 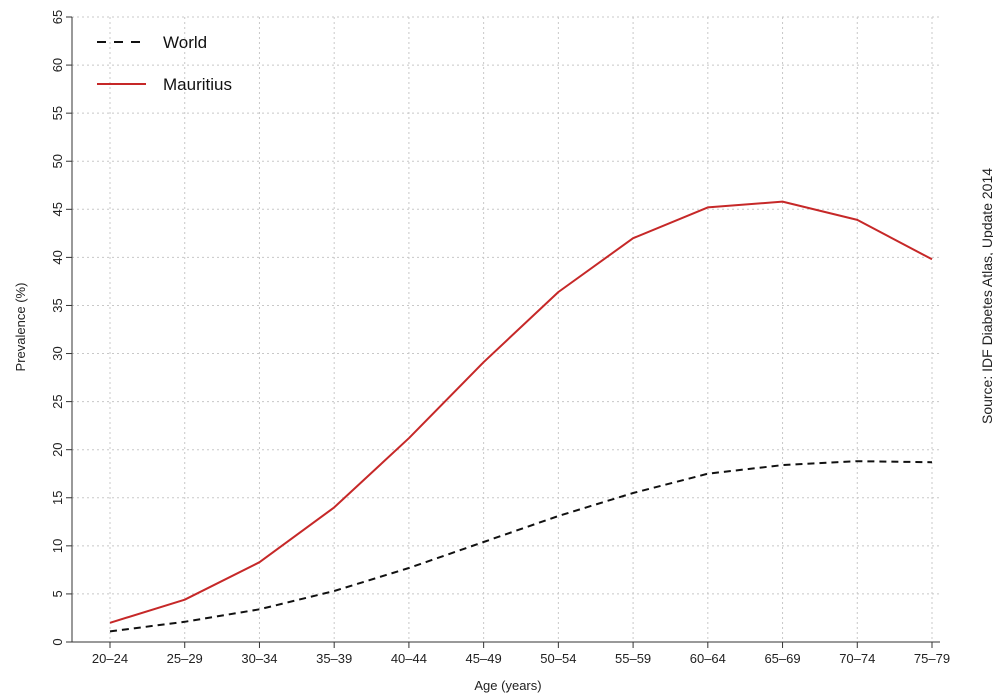 I want to click on x-axis-title: Age (years), so click(x=507, y=685).